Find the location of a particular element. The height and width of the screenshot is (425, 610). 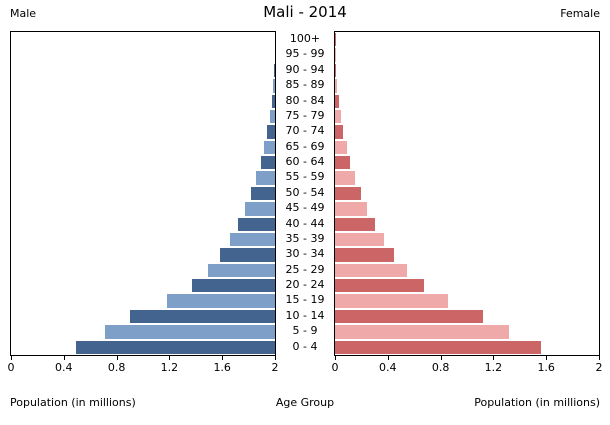

age-group-label: 30 - 34 is located at coordinates (305, 254).